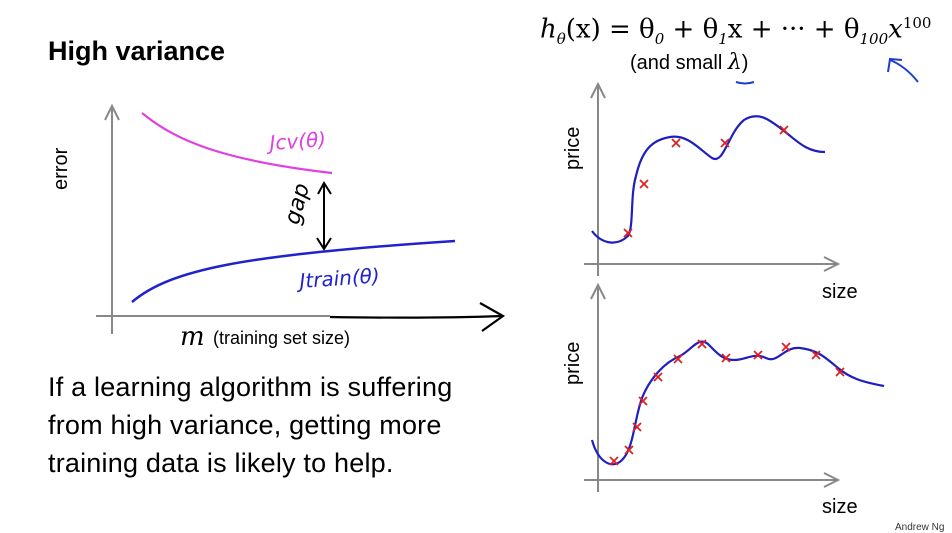  Describe the element at coordinates (492, 317) in the screenshot. I see `lc-x-arrowhead` at that location.